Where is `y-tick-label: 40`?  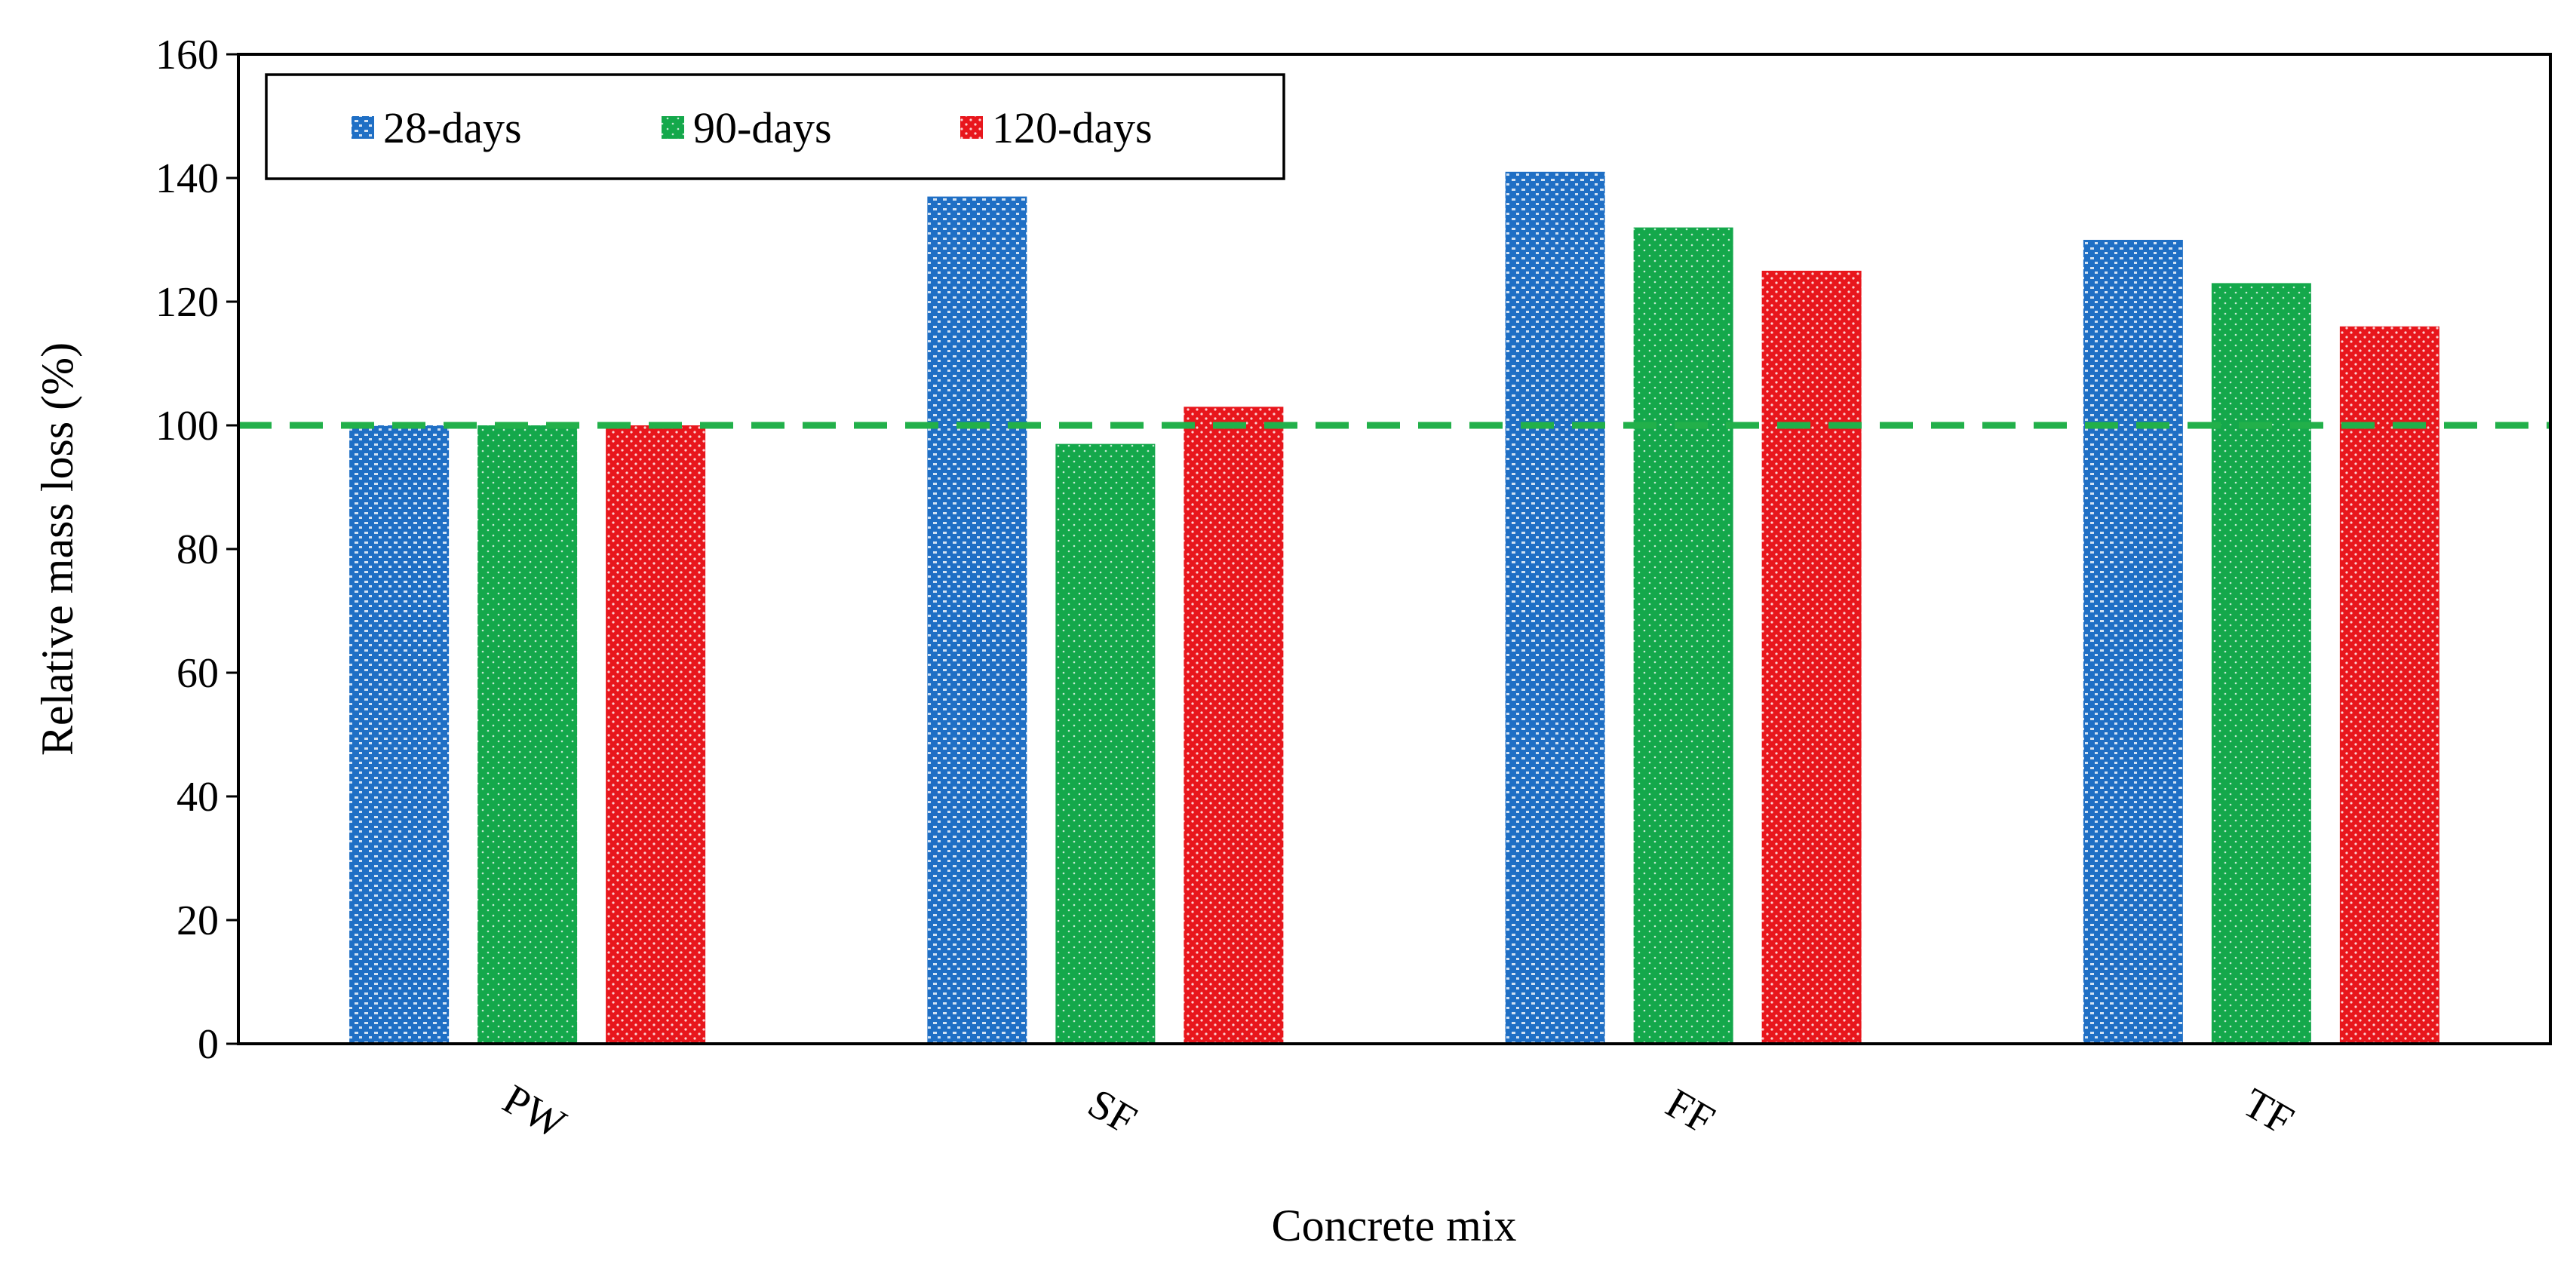
y-tick-label: 40 is located at coordinates (198, 797).